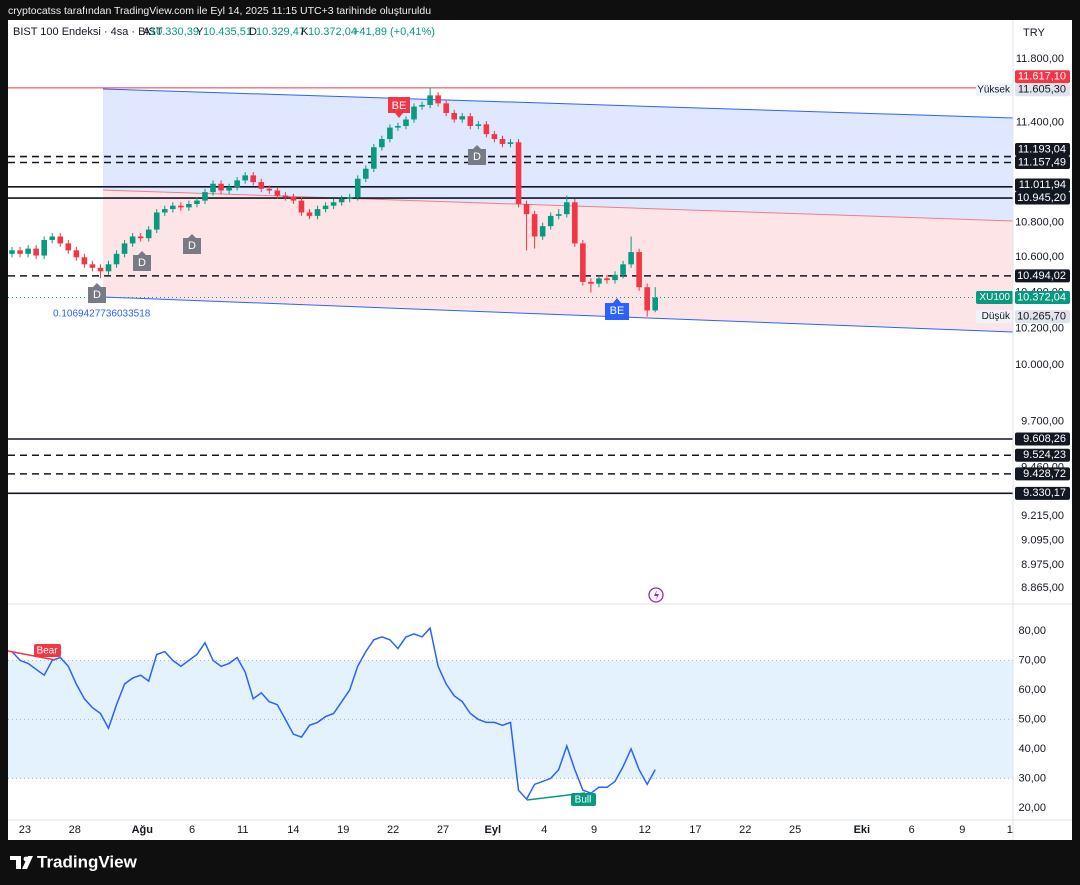 Image resolution: width=1080 pixels, height=885 pixels. I want to click on price-badge-label: 9.524,23, so click(1044, 455).